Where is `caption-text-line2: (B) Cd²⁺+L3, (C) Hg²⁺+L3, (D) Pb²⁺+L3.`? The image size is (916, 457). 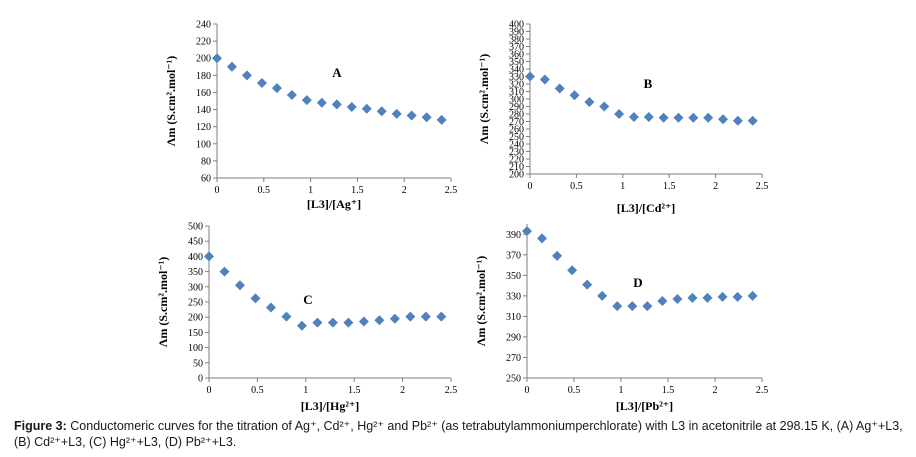 caption-text-line2: (B) Cd²⁺+L3, (C) Hg²⁺+L3, (D) Pb²⁺+L3. is located at coordinates (125, 442).